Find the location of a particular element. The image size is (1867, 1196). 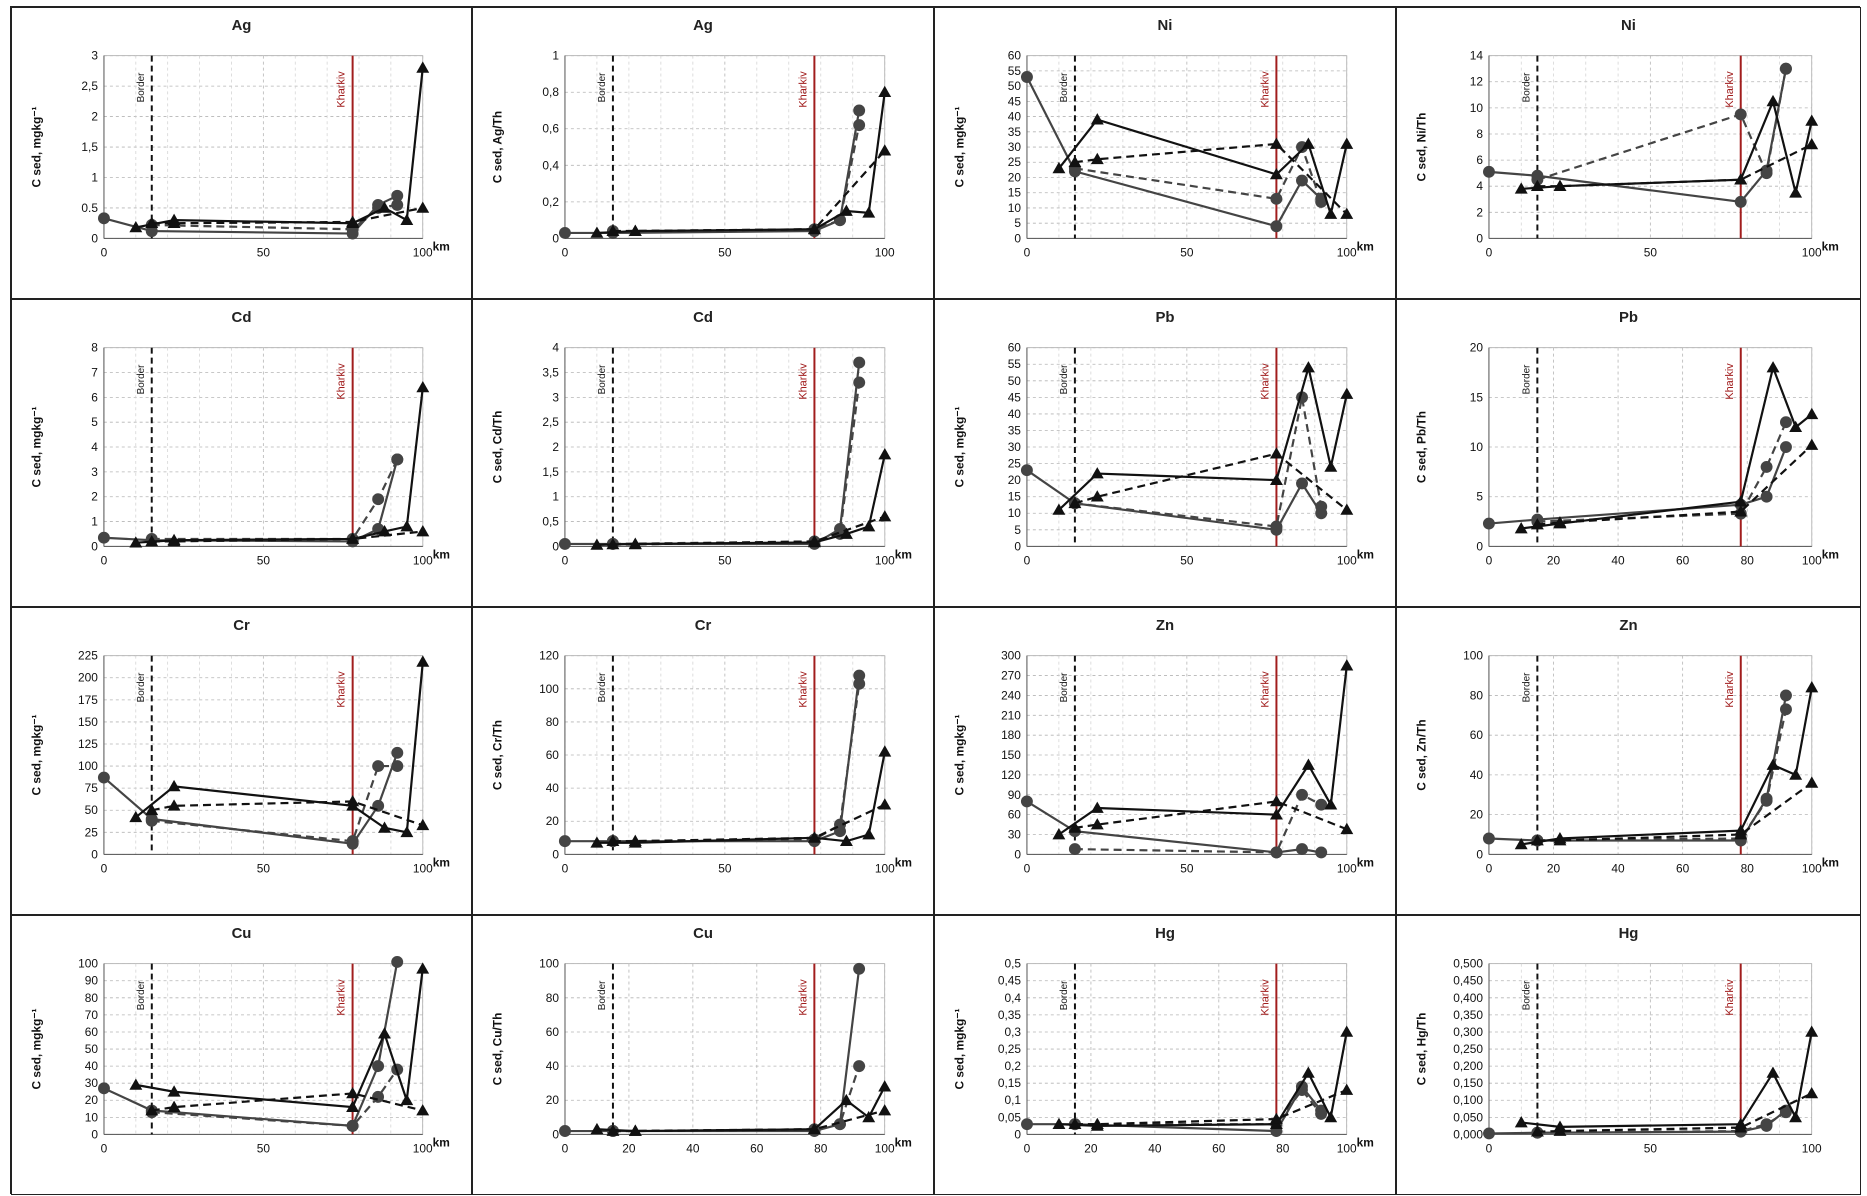

y-tick-label: 0,450 is located at coordinates (1468, 981).